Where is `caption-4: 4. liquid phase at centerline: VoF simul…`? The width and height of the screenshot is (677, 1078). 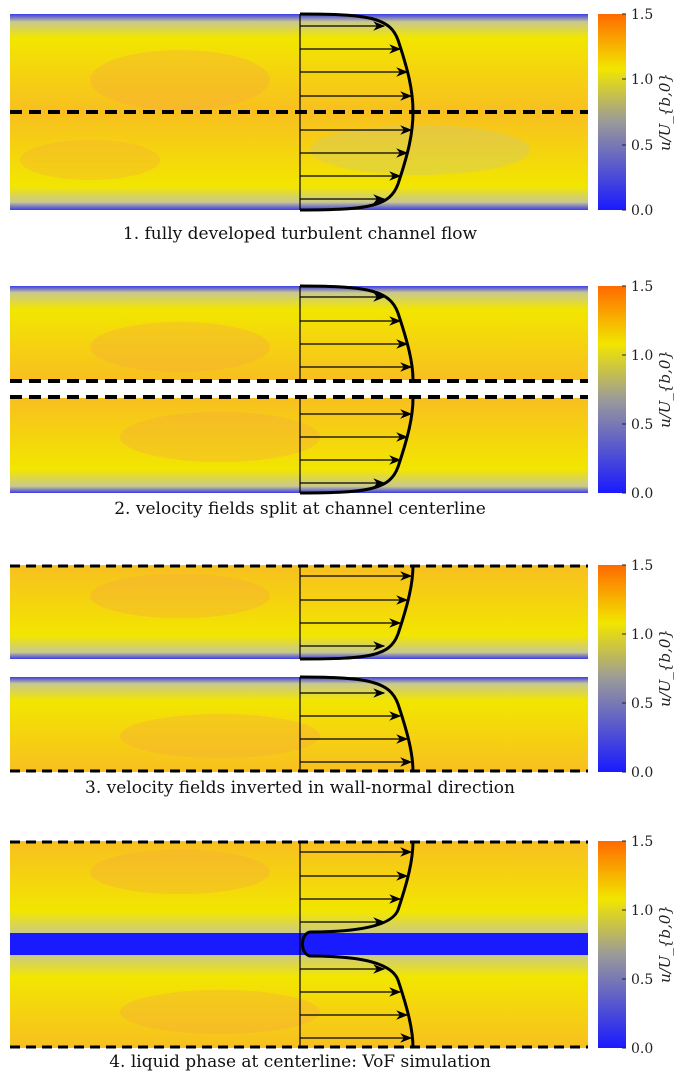 caption-4: 4. liquid phase at centerline: VoF simul… is located at coordinates (300, 1062).